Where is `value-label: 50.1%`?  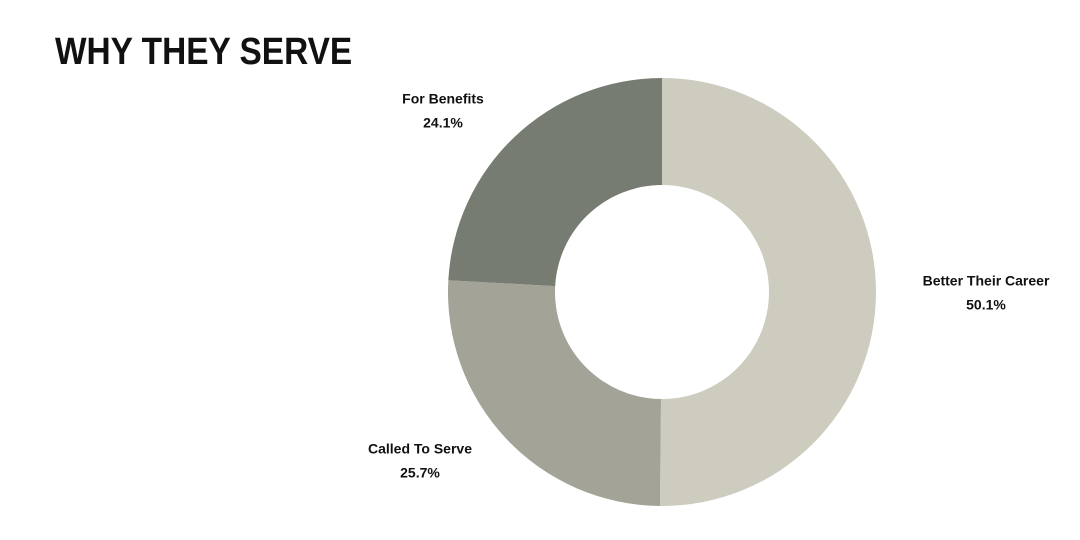
value-label: 50.1% is located at coordinates (986, 305).